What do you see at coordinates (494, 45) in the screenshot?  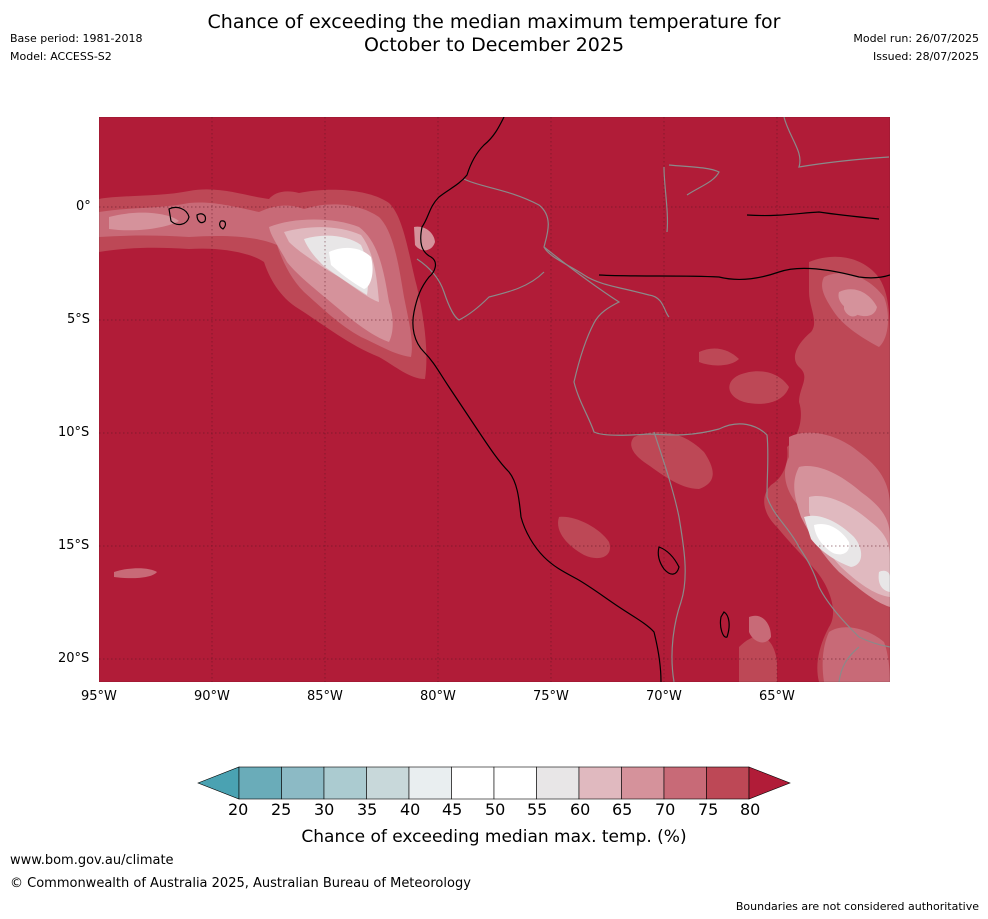 I see `title-line-2: October to December 2025` at bounding box center [494, 45].